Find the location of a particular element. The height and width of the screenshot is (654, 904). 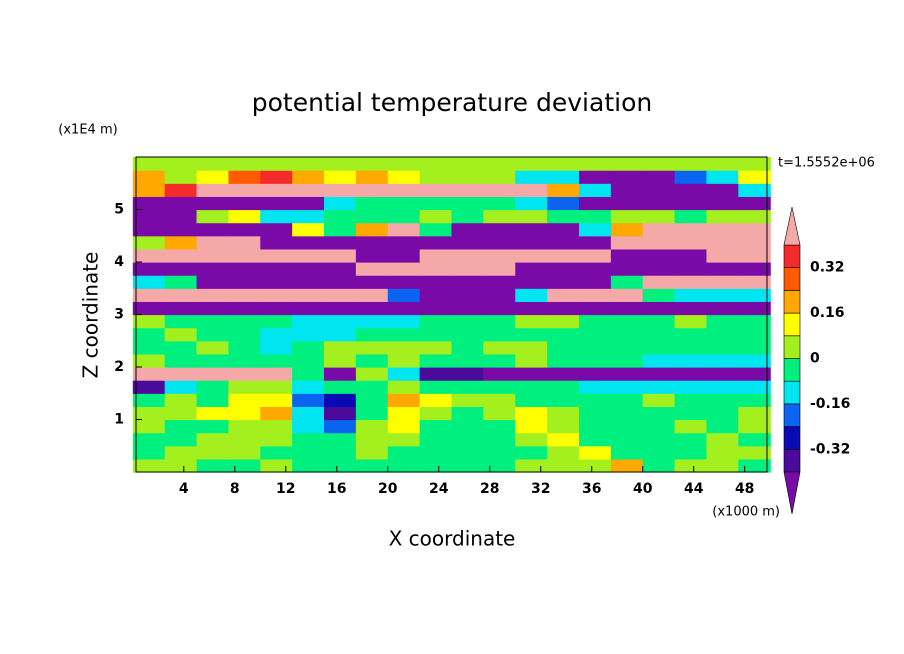

x-tick-label: 48 is located at coordinates (744, 489).